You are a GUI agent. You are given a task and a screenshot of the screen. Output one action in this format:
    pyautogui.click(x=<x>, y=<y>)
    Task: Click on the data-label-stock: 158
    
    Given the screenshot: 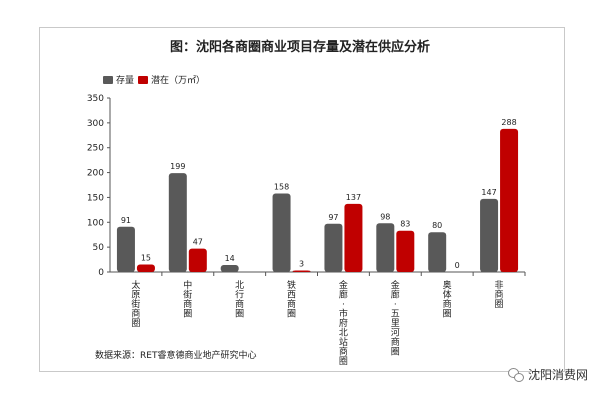 What is the action you would take?
    pyautogui.click(x=281, y=186)
    